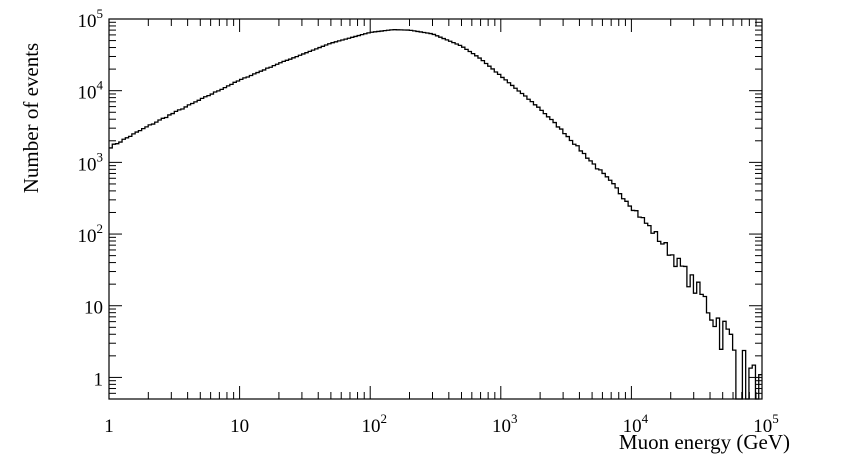 The width and height of the screenshot is (848, 475). Describe the element at coordinates (99, 379) in the screenshot. I see `y-tick-label: 1` at that location.